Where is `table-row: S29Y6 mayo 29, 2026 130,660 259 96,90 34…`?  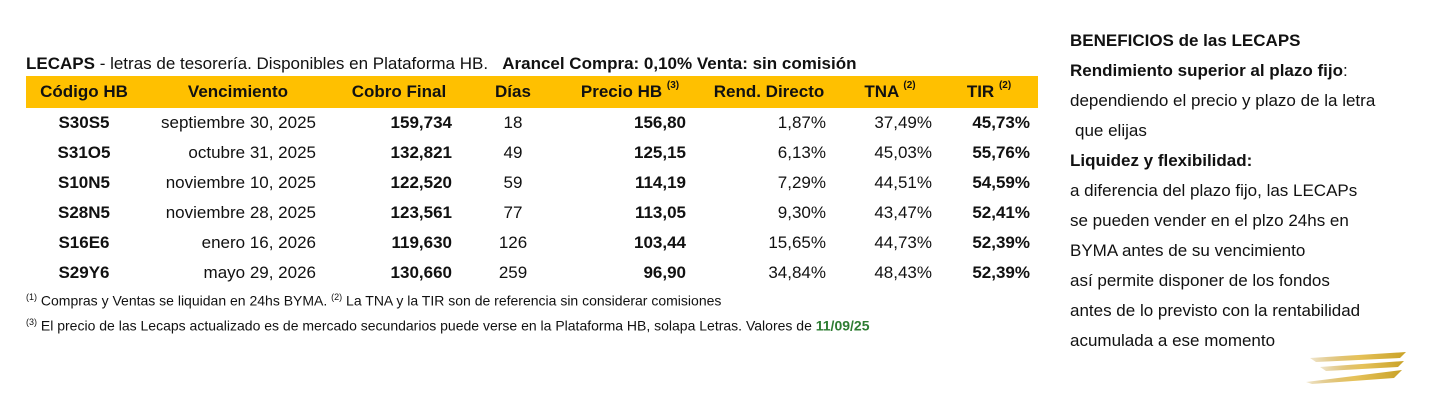
table-row: S29Y6 mayo 29, 2026 130,660 259 96,90 34… is located at coordinates (532, 273).